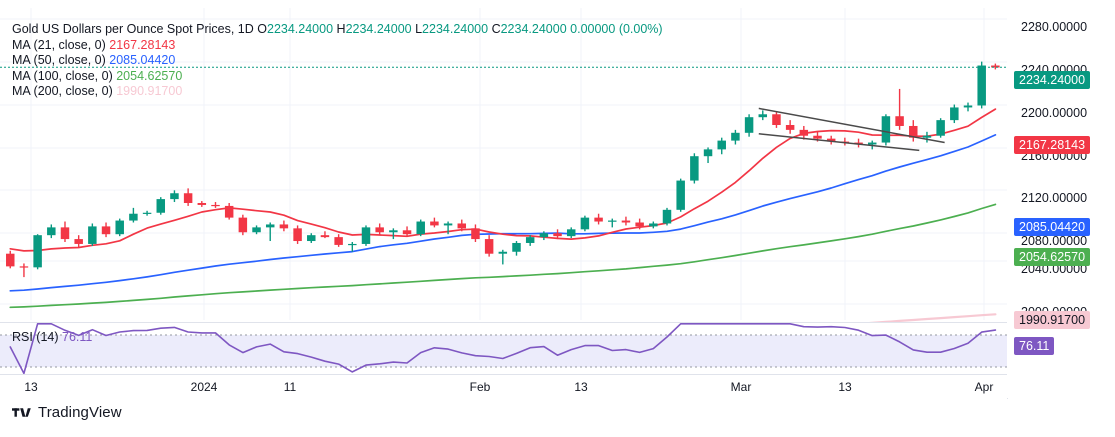  I want to click on price-tag: 76.11, so click(1034, 346).